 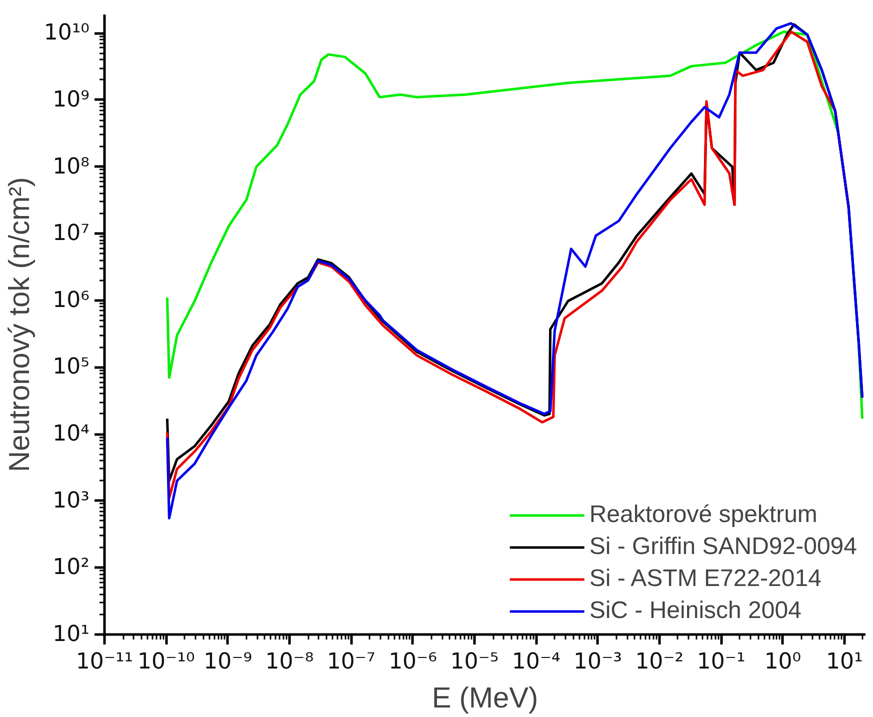 I want to click on x-tick-label: 10⁻¹¹, so click(x=105, y=662).